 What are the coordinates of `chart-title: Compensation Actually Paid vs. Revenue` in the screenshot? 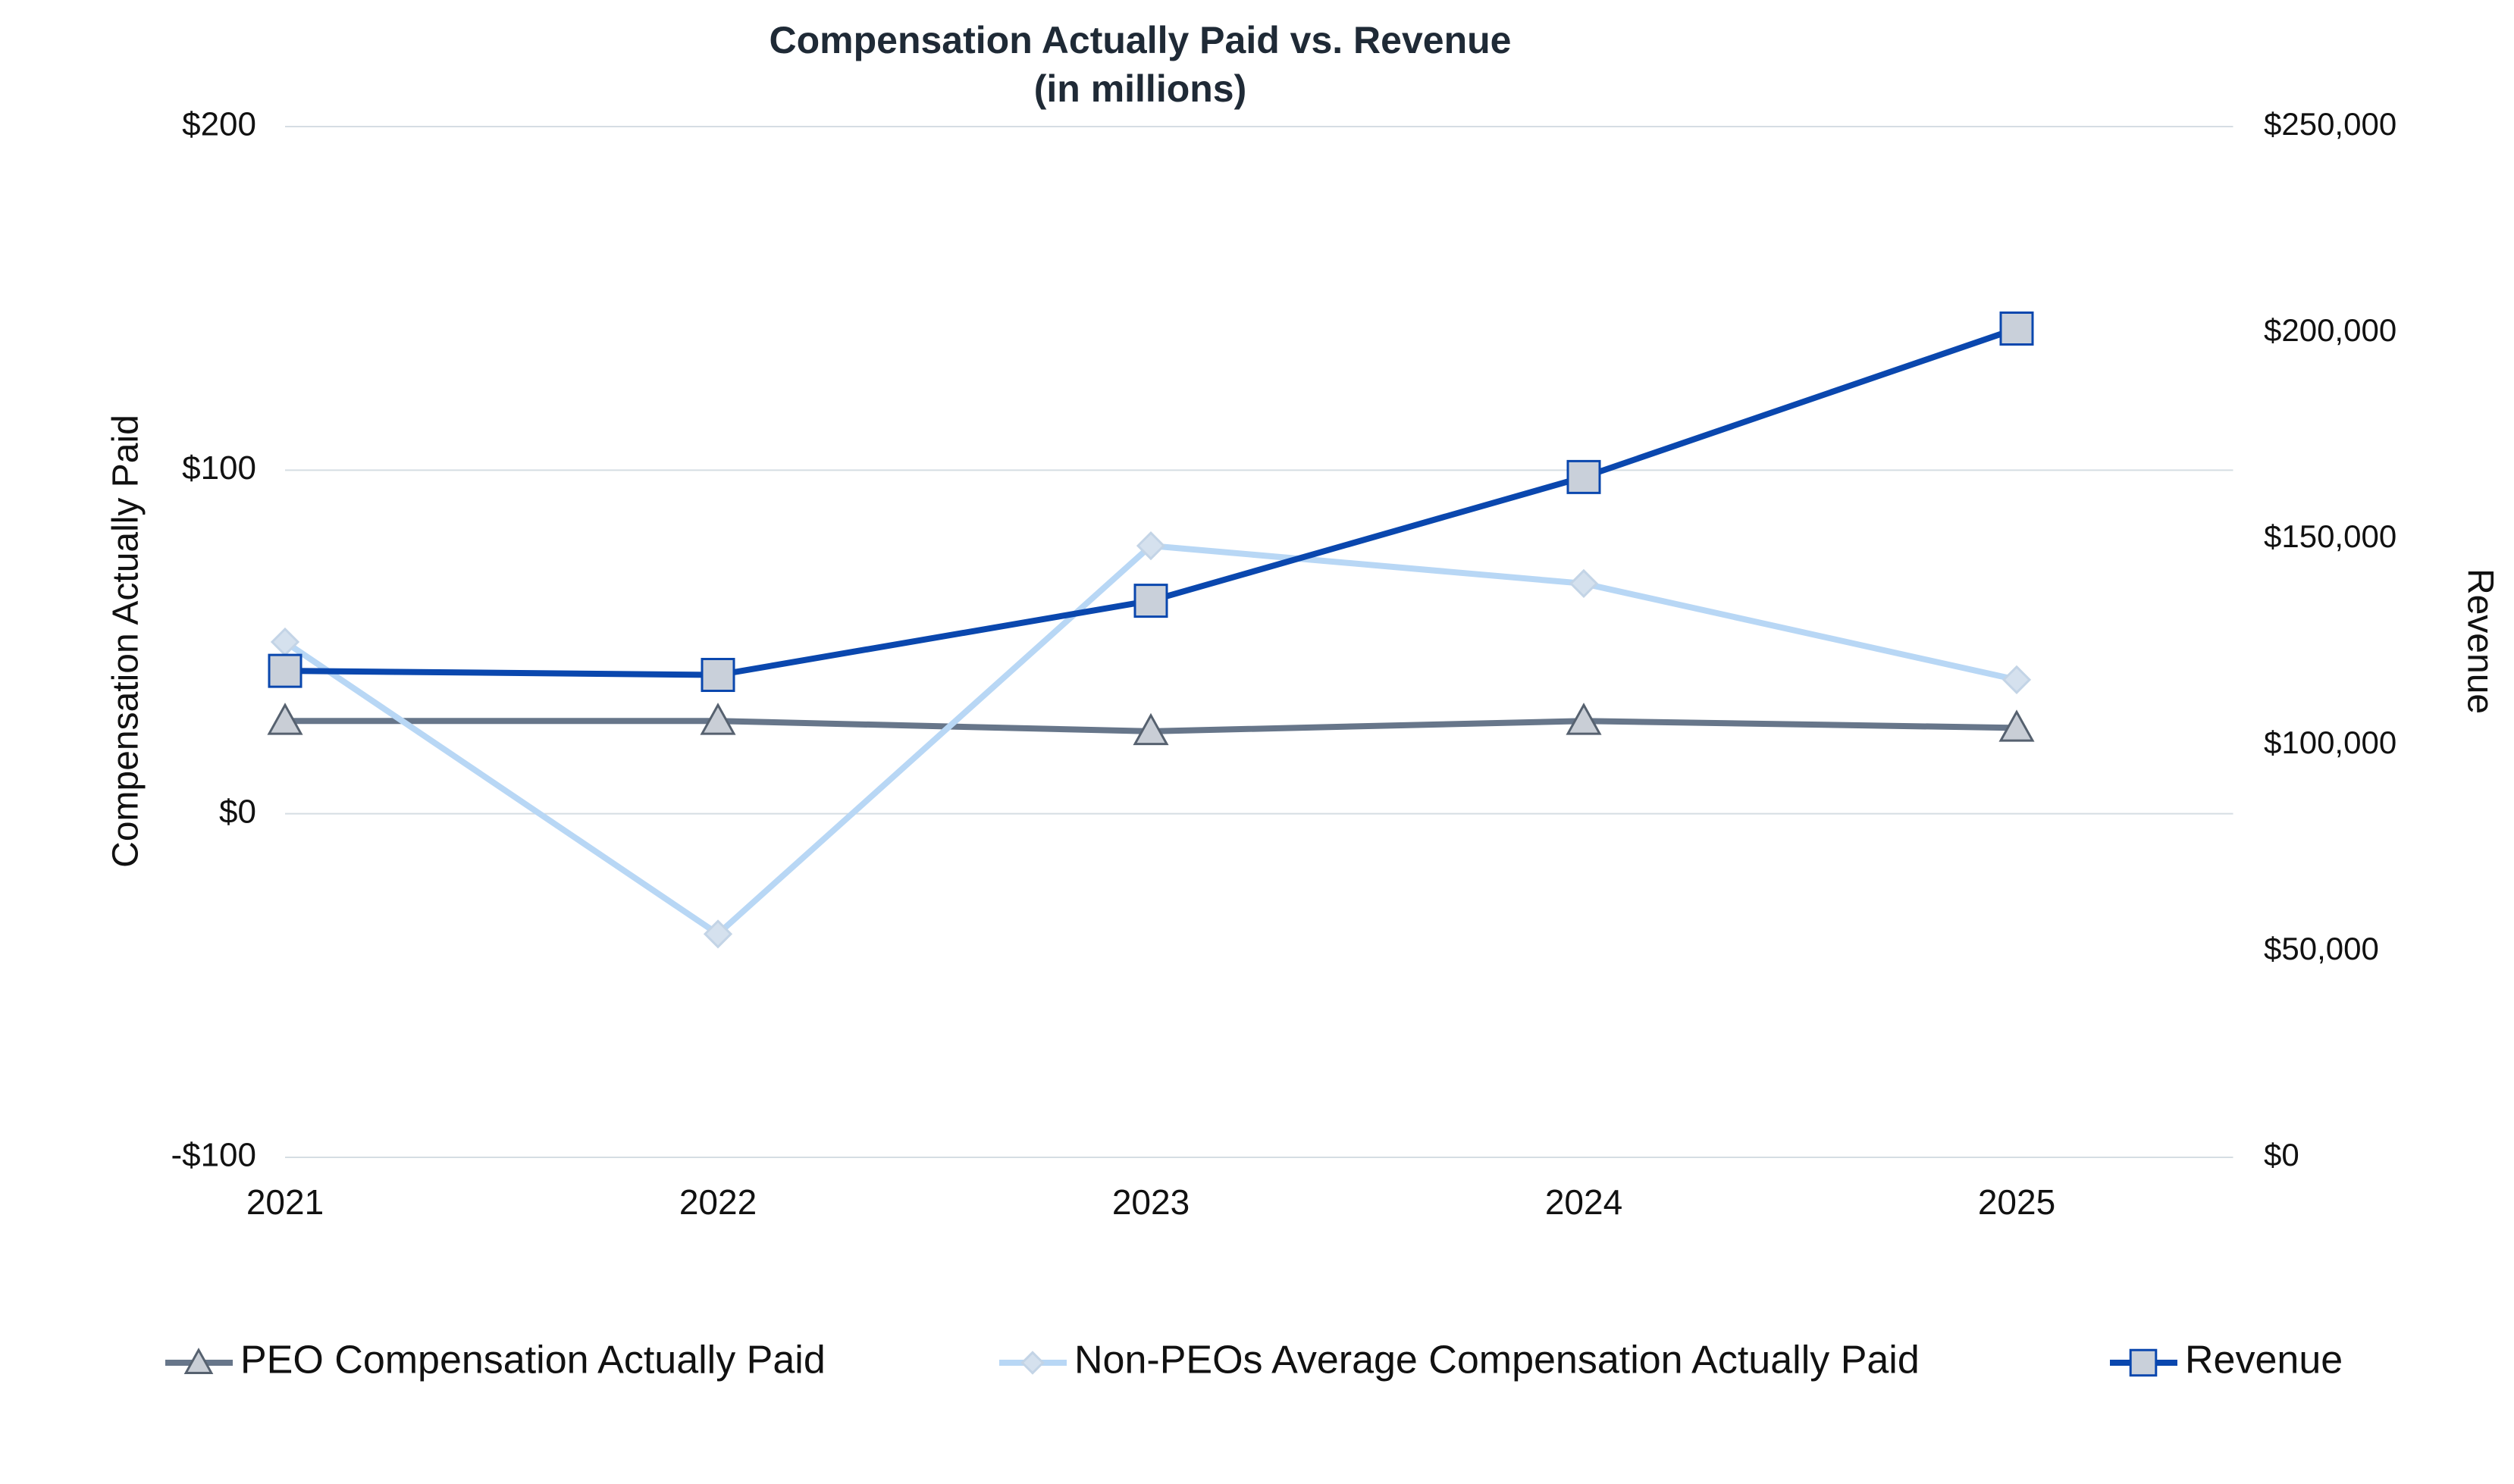 It's located at (1141, 40).